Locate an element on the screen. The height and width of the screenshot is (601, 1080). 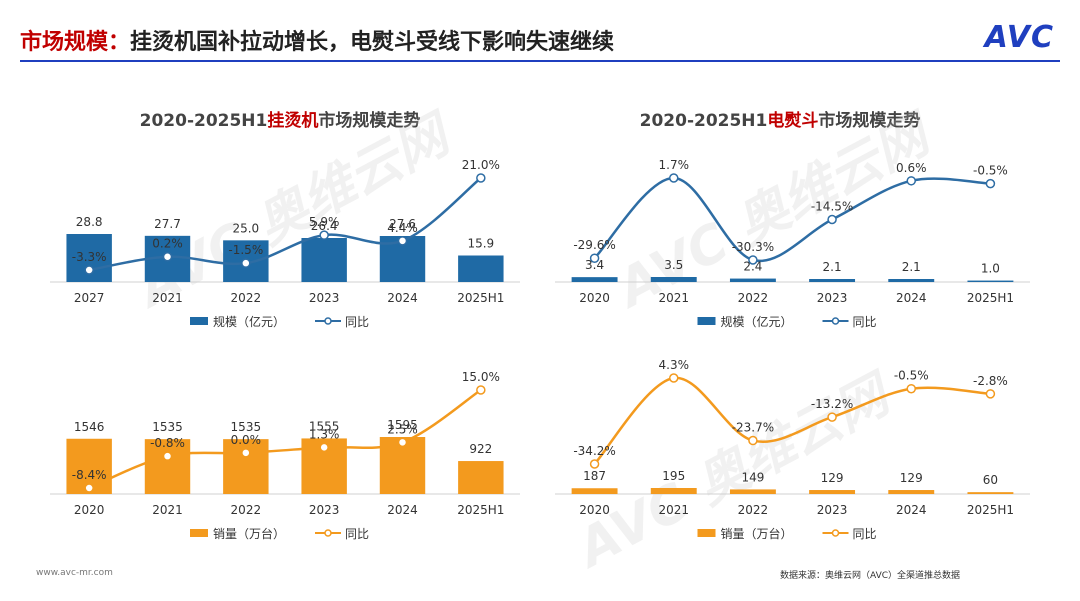
header-divider is located at coordinates (540, 61).